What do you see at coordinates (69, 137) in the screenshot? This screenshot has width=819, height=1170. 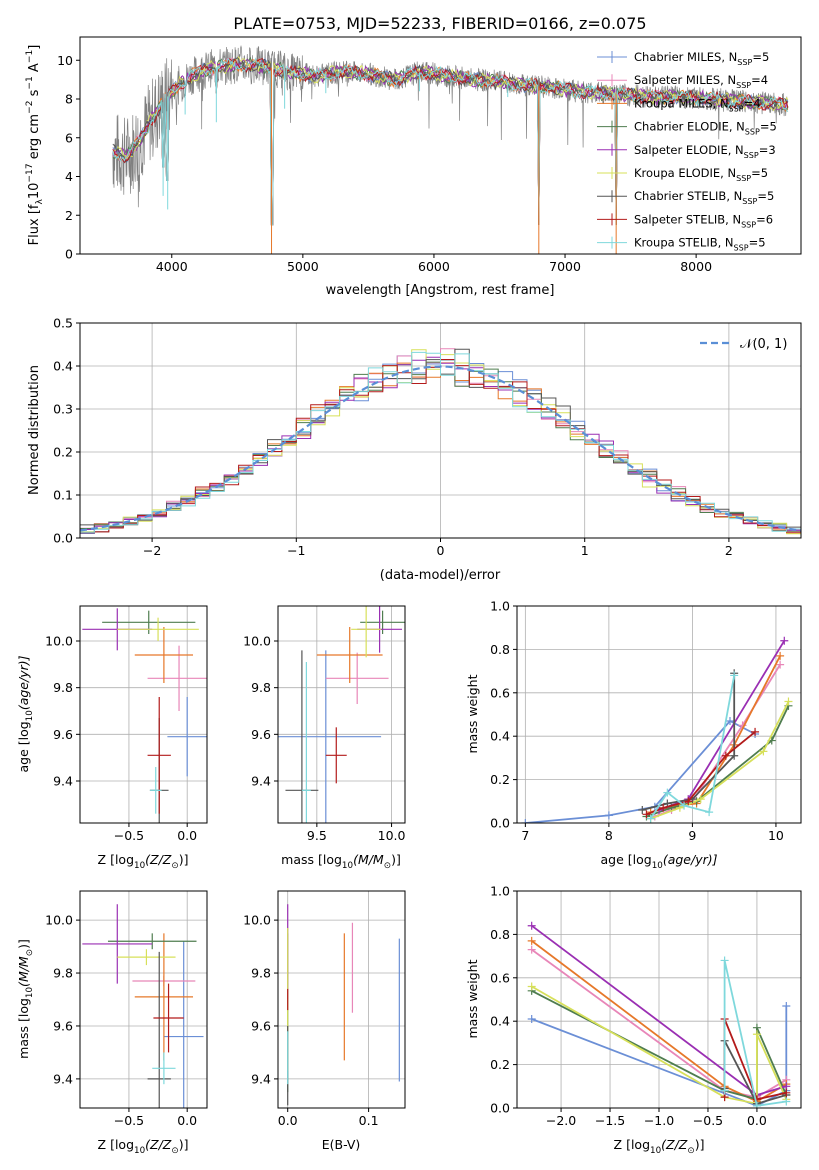 I see `y-tick-label: 6` at bounding box center [69, 137].